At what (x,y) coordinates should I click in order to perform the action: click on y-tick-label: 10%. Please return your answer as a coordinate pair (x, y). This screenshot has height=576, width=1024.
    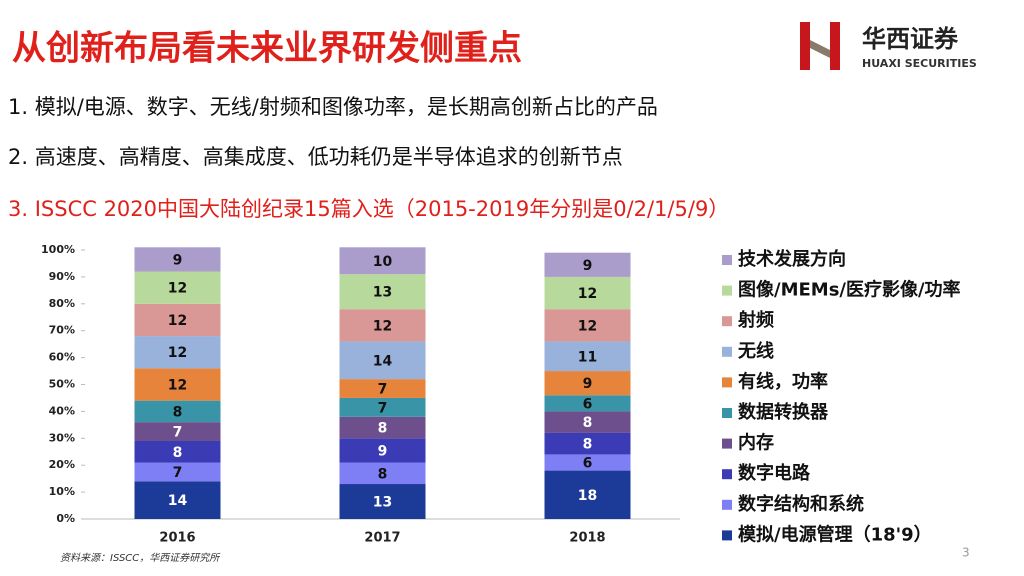
    Looking at the image, I should click on (62, 491).